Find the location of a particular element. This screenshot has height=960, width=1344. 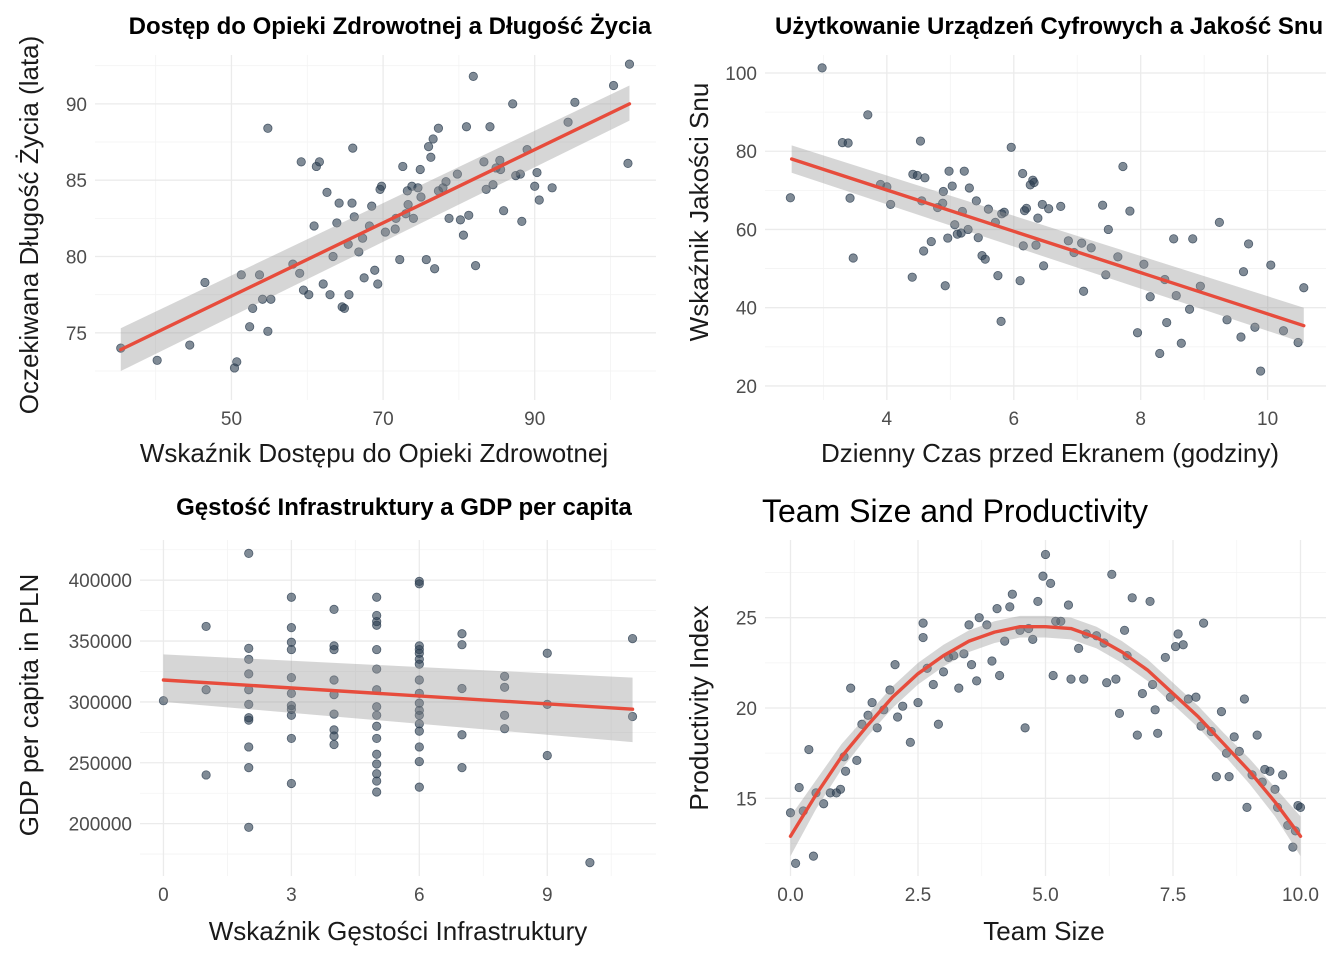

x-tick-label: 70 is located at coordinates (383, 419).